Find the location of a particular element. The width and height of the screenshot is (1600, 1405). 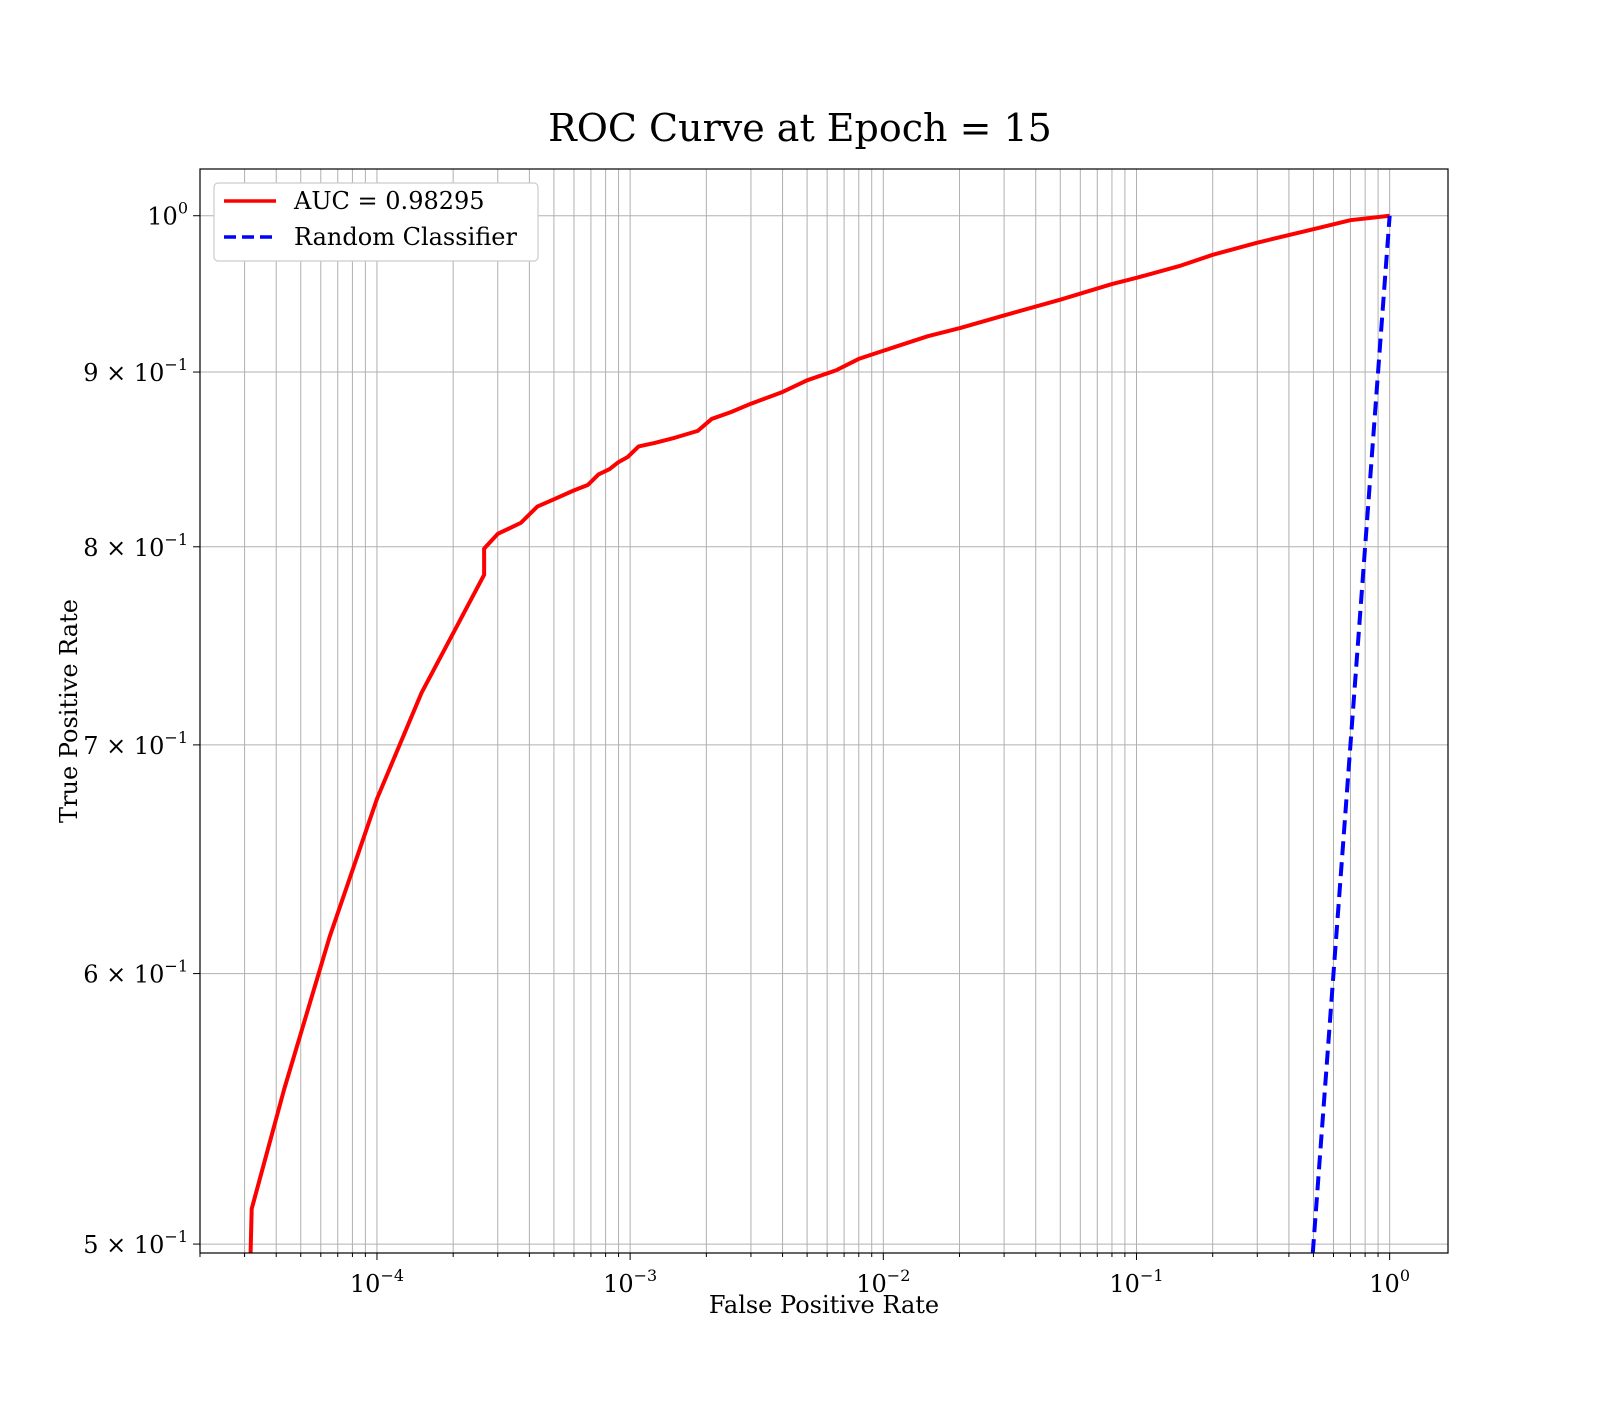

y-tick-label: 6 × 10⁻¹ is located at coordinates (135, 973).